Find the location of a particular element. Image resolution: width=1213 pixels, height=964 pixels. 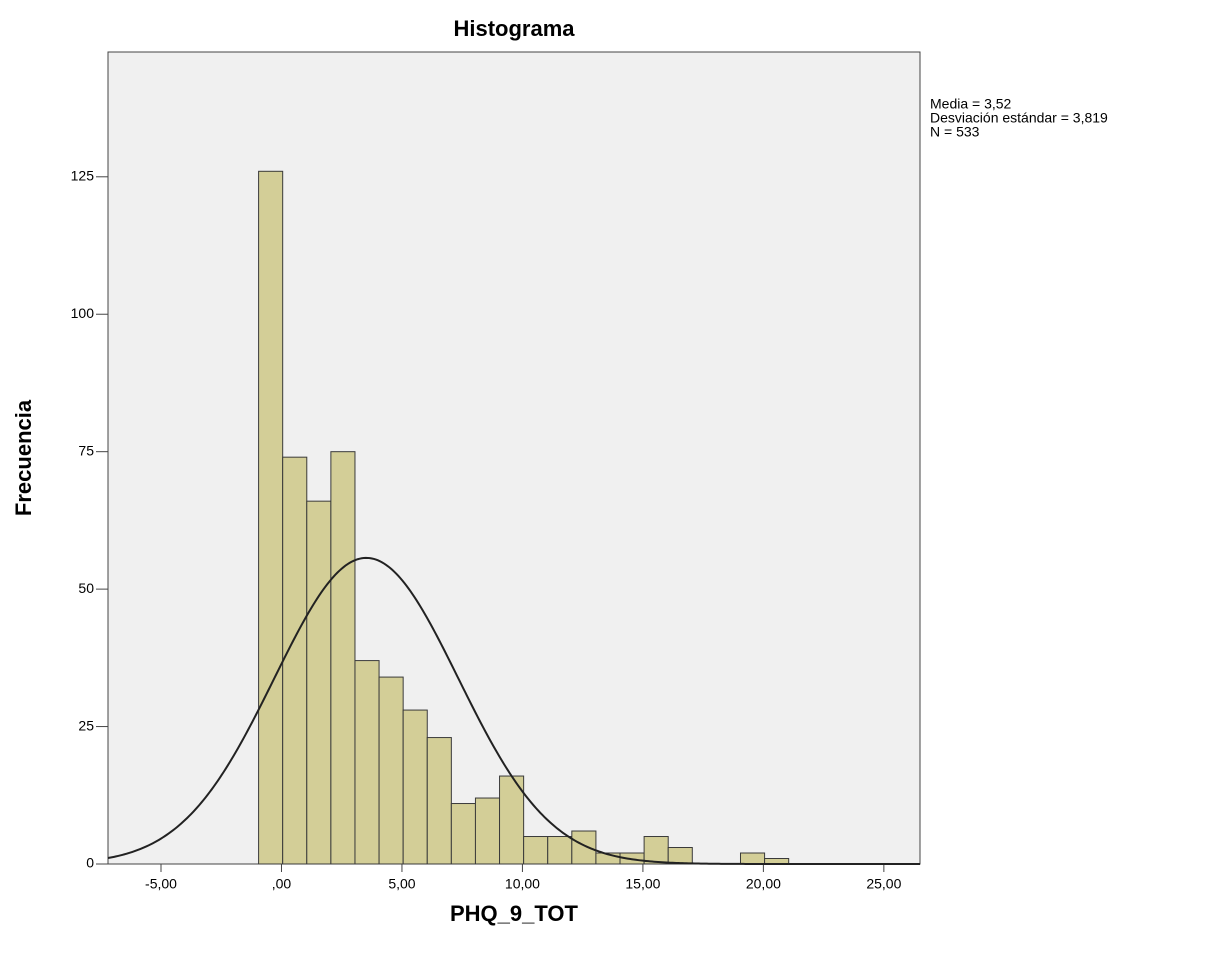

y-tick-label: 75 is located at coordinates (86, 450).